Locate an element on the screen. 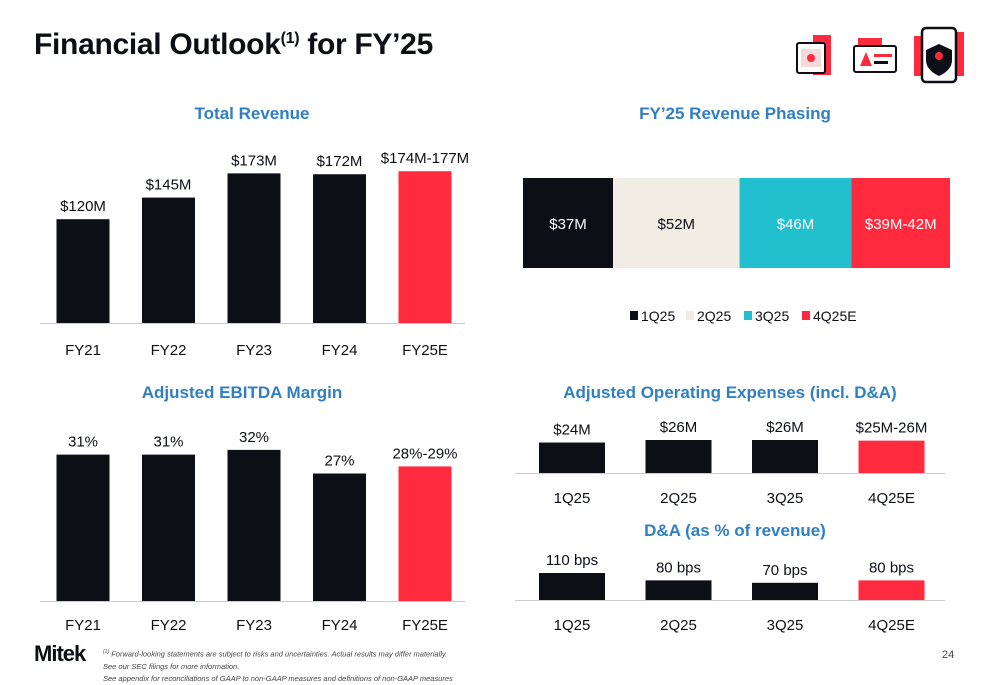 The image size is (1000, 685). legend-label-2: 3Q25 is located at coordinates (772, 316).